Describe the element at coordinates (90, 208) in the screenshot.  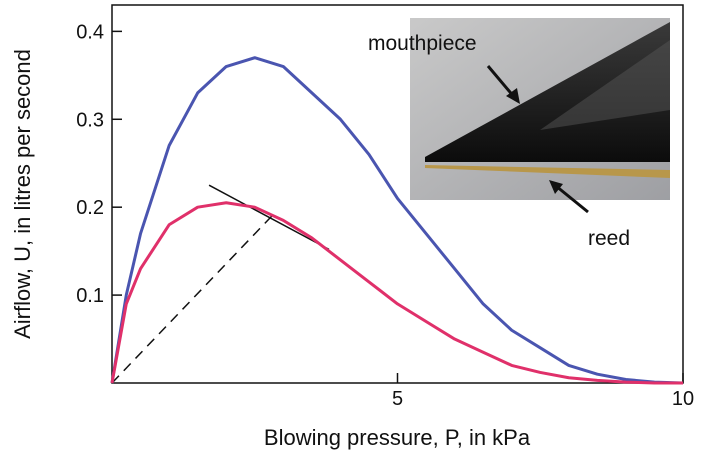
I see `y-tick-label: 0.2` at that location.